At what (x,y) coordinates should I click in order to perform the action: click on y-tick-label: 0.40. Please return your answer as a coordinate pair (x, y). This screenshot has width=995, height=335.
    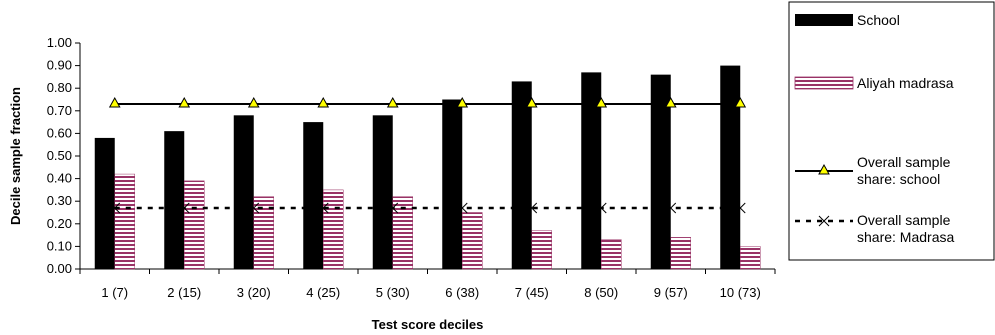
    Looking at the image, I should click on (59, 178).